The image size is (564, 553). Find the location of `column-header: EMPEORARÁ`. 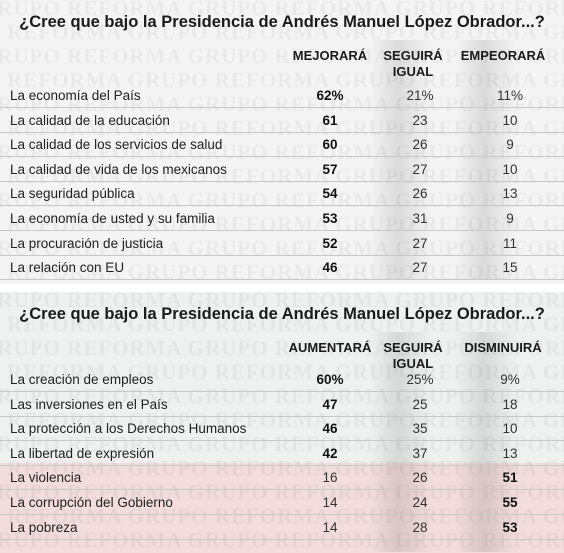

column-header: EMPEORARÁ is located at coordinates (503, 55).